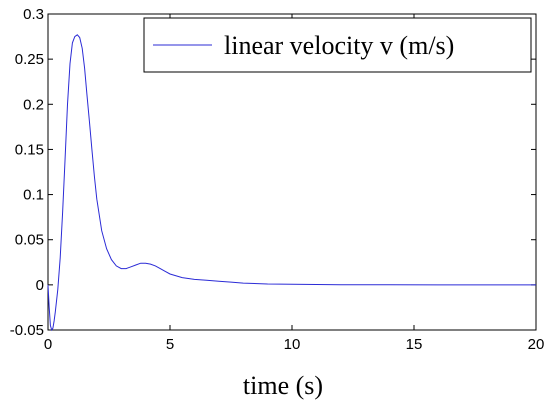 Image resolution: width=550 pixels, height=408 pixels. What do you see at coordinates (33, 195) in the screenshot?
I see `y-tick-label: 0.1` at bounding box center [33, 195].